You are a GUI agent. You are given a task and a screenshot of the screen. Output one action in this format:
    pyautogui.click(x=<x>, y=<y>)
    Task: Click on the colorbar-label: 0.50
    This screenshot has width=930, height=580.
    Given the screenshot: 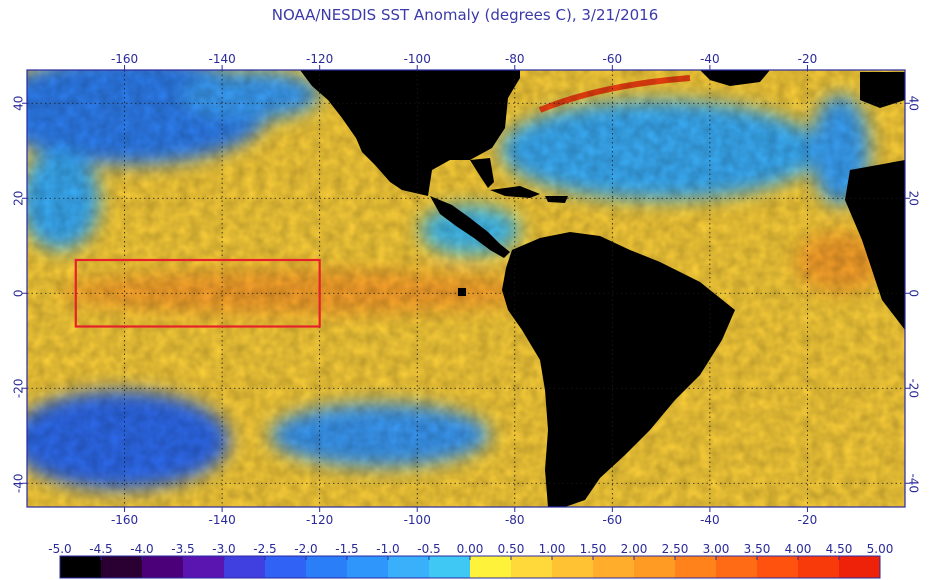 What is the action you would take?
    pyautogui.click(x=511, y=549)
    